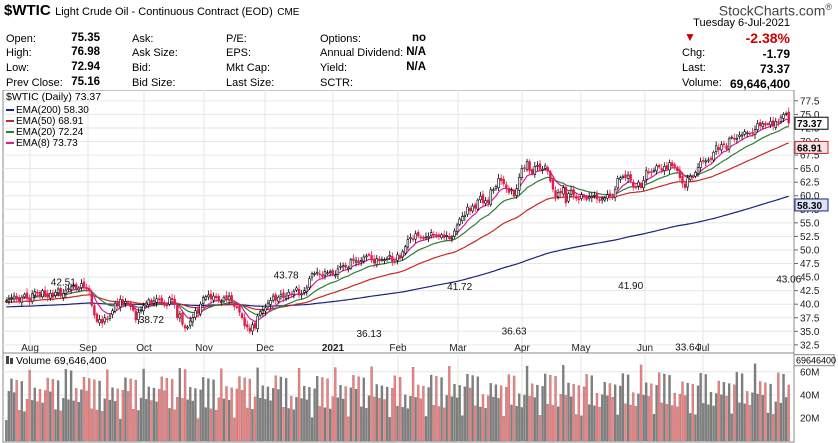  What do you see at coordinates (810, 115) in the screenshot?
I see `y-tick-label: 75.0` at bounding box center [810, 115].